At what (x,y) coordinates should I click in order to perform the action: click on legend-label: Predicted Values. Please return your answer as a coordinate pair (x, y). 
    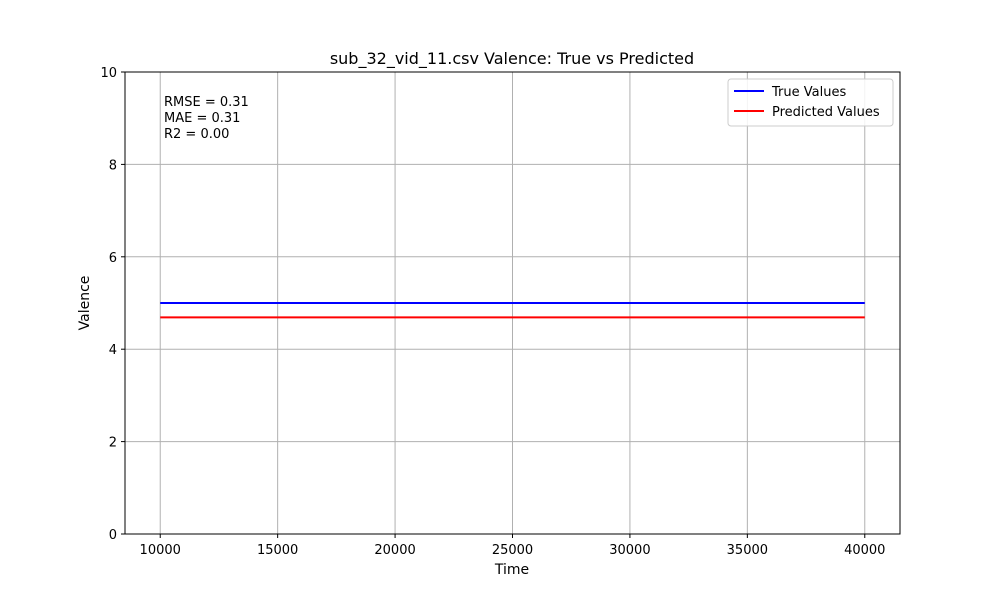
    Looking at the image, I should click on (826, 112).